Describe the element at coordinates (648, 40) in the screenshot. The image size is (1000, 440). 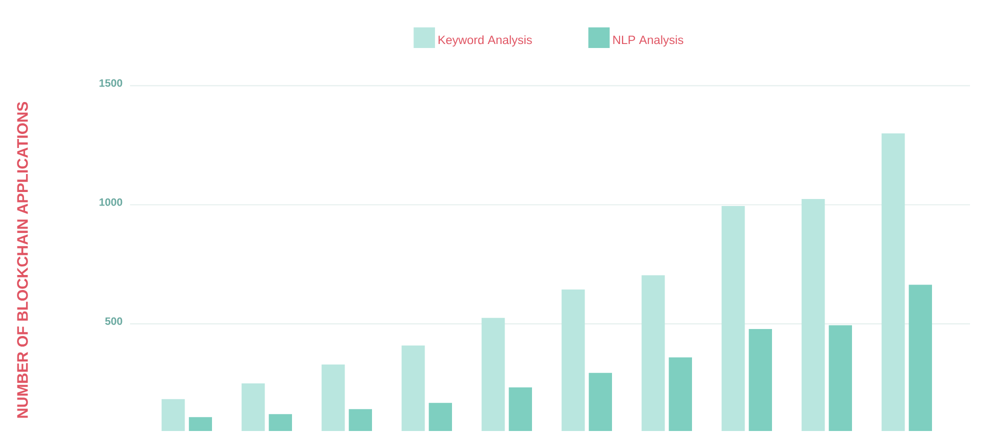
I see `legend-label: NLP Analysis` at that location.